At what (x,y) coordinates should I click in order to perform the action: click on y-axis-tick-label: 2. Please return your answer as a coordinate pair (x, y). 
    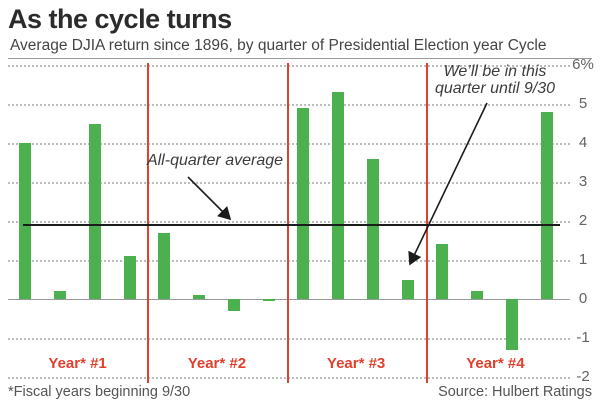
    Looking at the image, I should click on (583, 220).